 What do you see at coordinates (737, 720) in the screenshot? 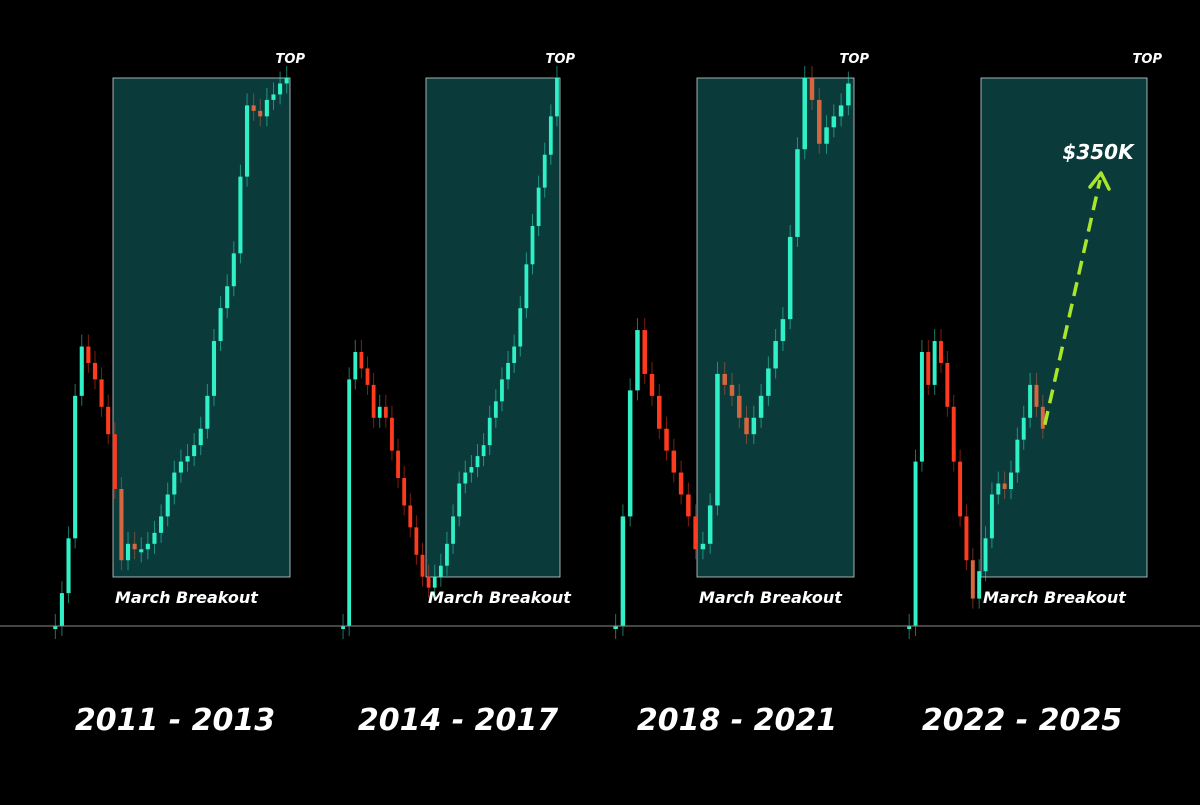
I see `cycle-label: 2018 - 2021` at bounding box center [737, 720].